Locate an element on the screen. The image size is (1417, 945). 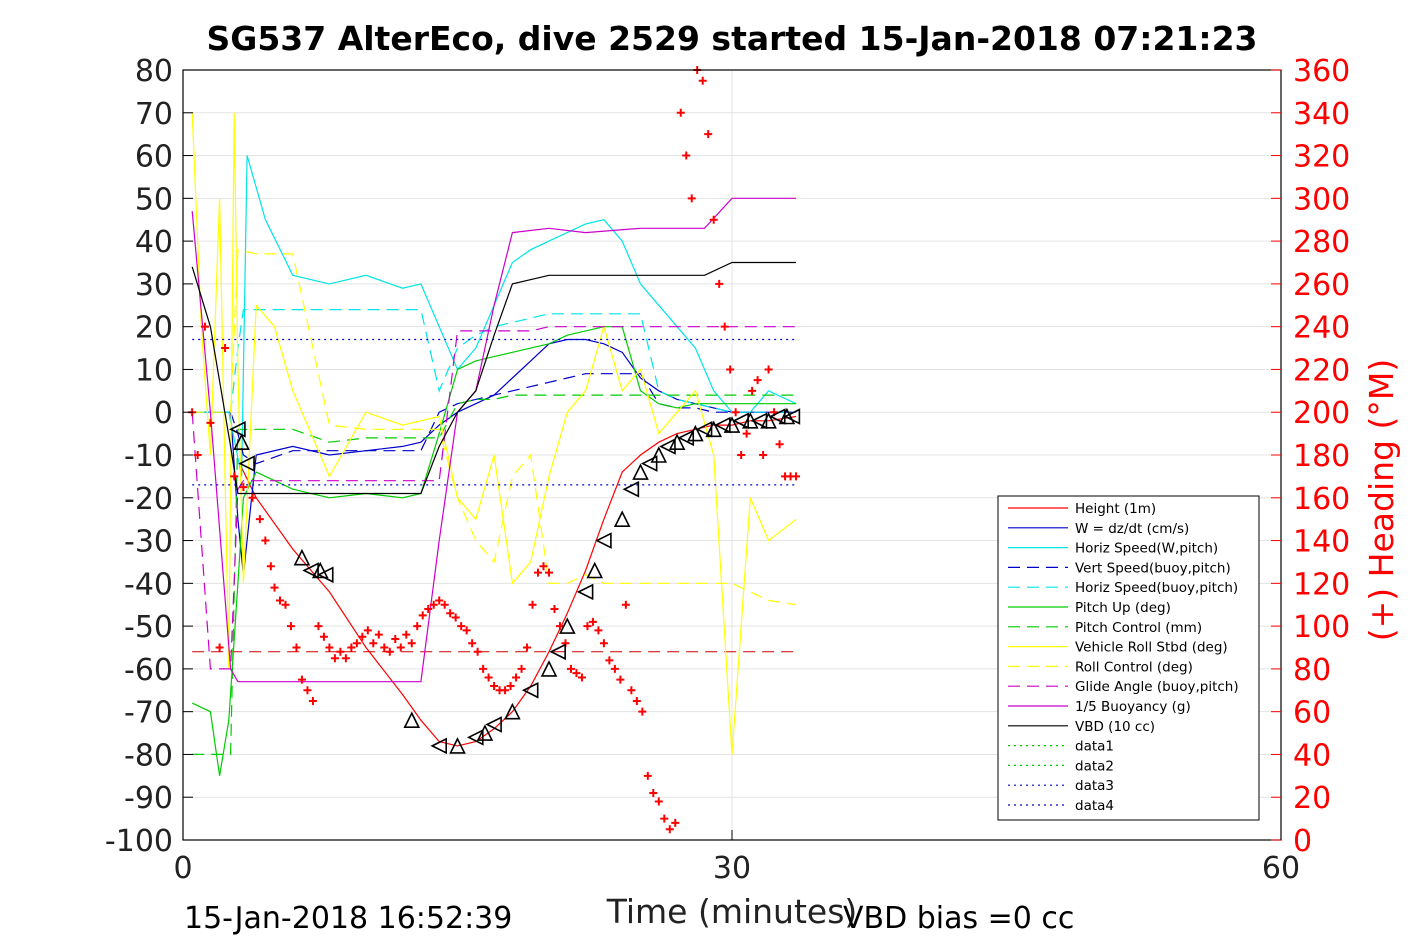
y-tick-label: -50 is located at coordinates (148, 627).